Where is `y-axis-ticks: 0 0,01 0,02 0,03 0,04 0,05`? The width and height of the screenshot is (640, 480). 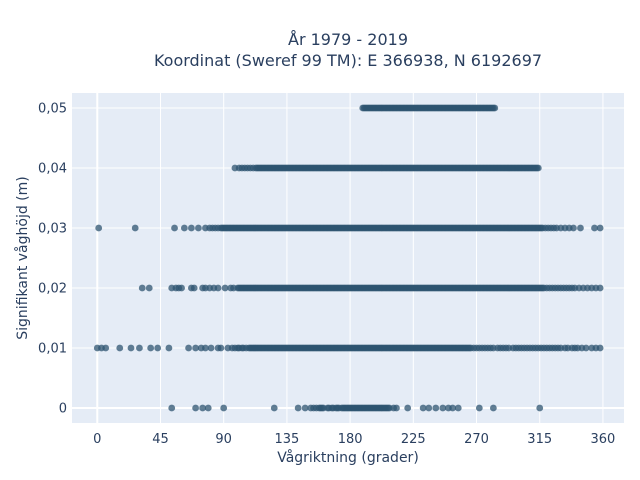
y-axis-ticks: 0 0,01 0,02 0,03 0,04 0,05 is located at coordinates (52, 259).